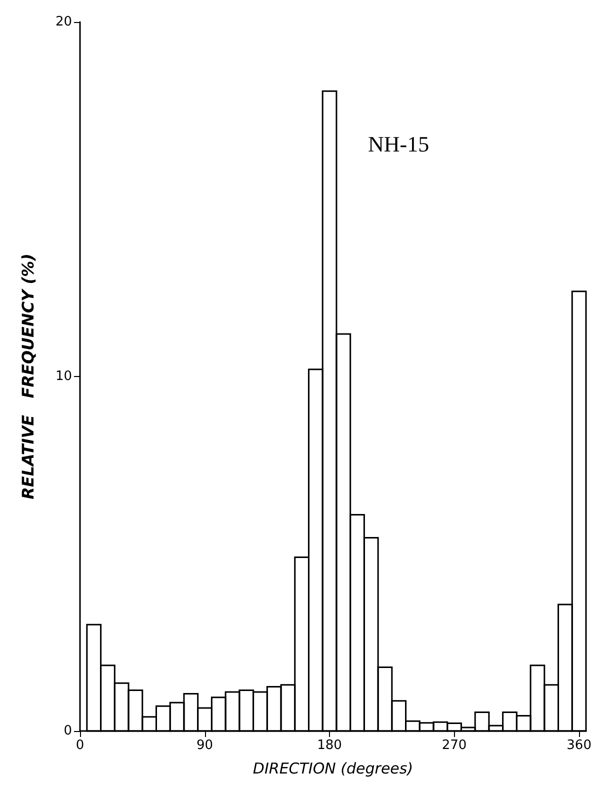  I want to click on x-tick-label: 90, so click(205, 745).